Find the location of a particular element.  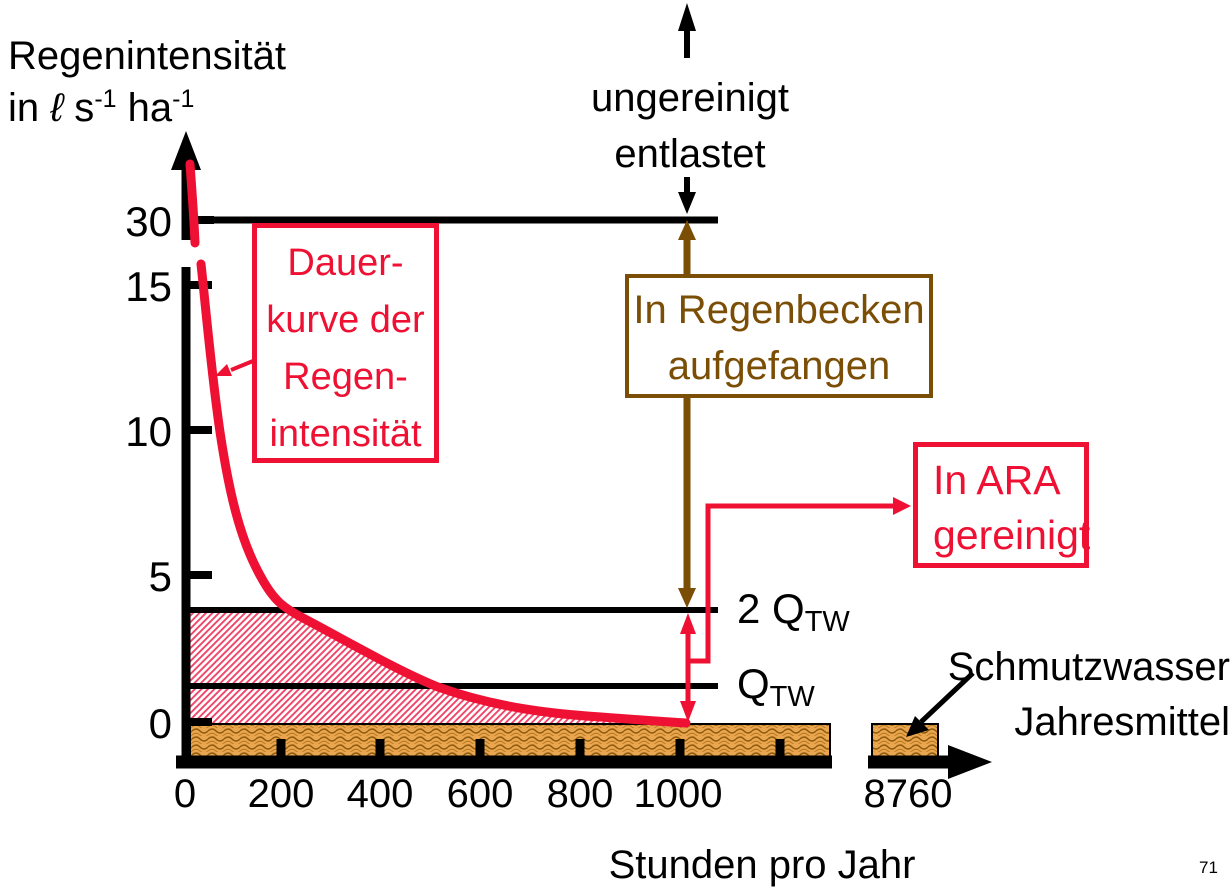

ara-range-arrow-bottom-head-icon is located at coordinates (688, 711).